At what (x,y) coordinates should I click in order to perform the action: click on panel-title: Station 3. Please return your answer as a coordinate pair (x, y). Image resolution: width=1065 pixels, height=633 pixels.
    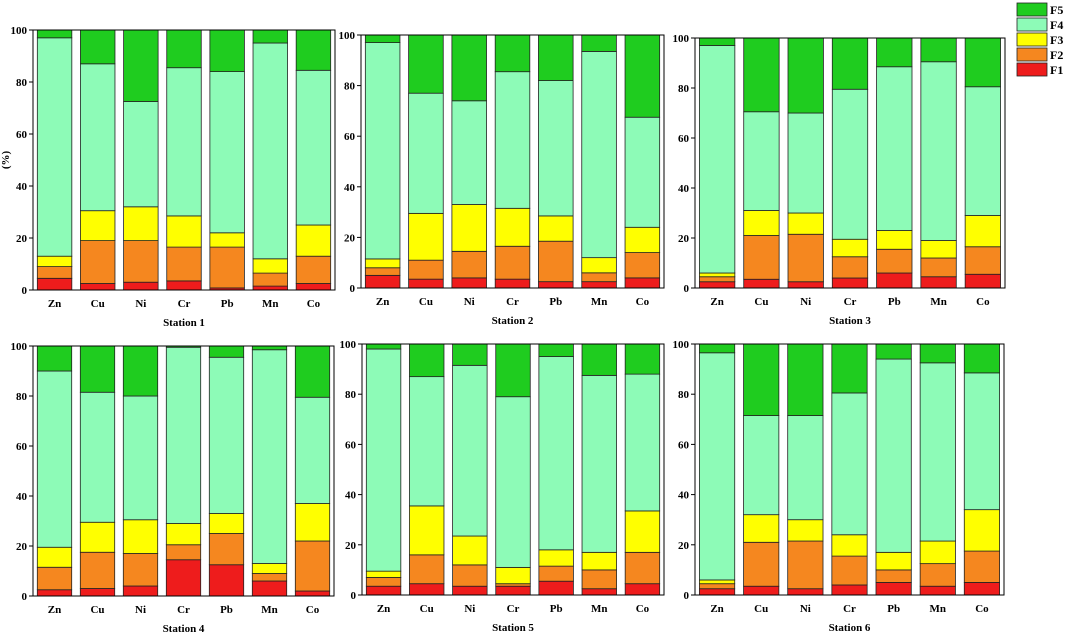
    Looking at the image, I should click on (850, 321).